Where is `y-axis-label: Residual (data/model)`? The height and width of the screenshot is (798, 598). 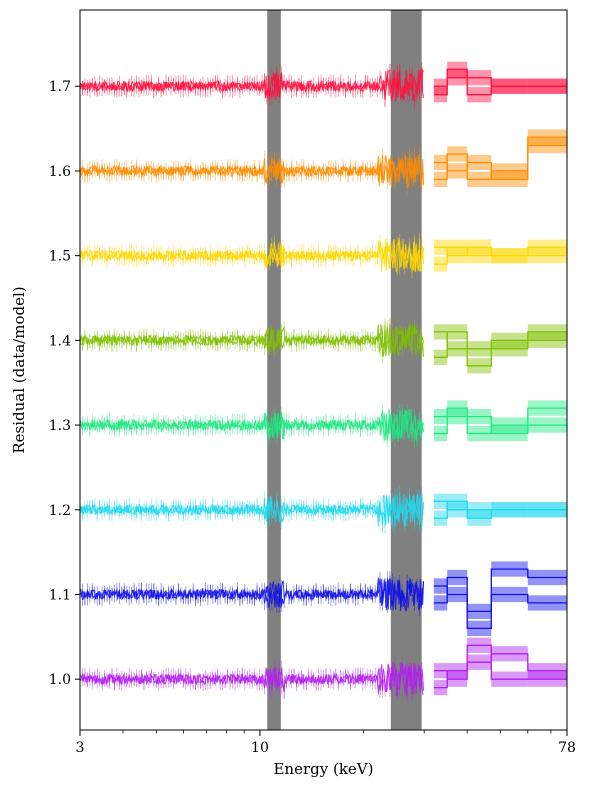 y-axis-label: Residual (data/model) is located at coordinates (19, 369).